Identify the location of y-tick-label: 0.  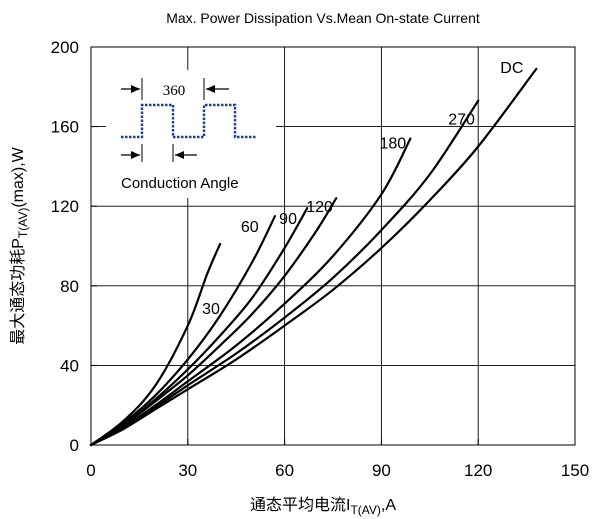
(74, 445).